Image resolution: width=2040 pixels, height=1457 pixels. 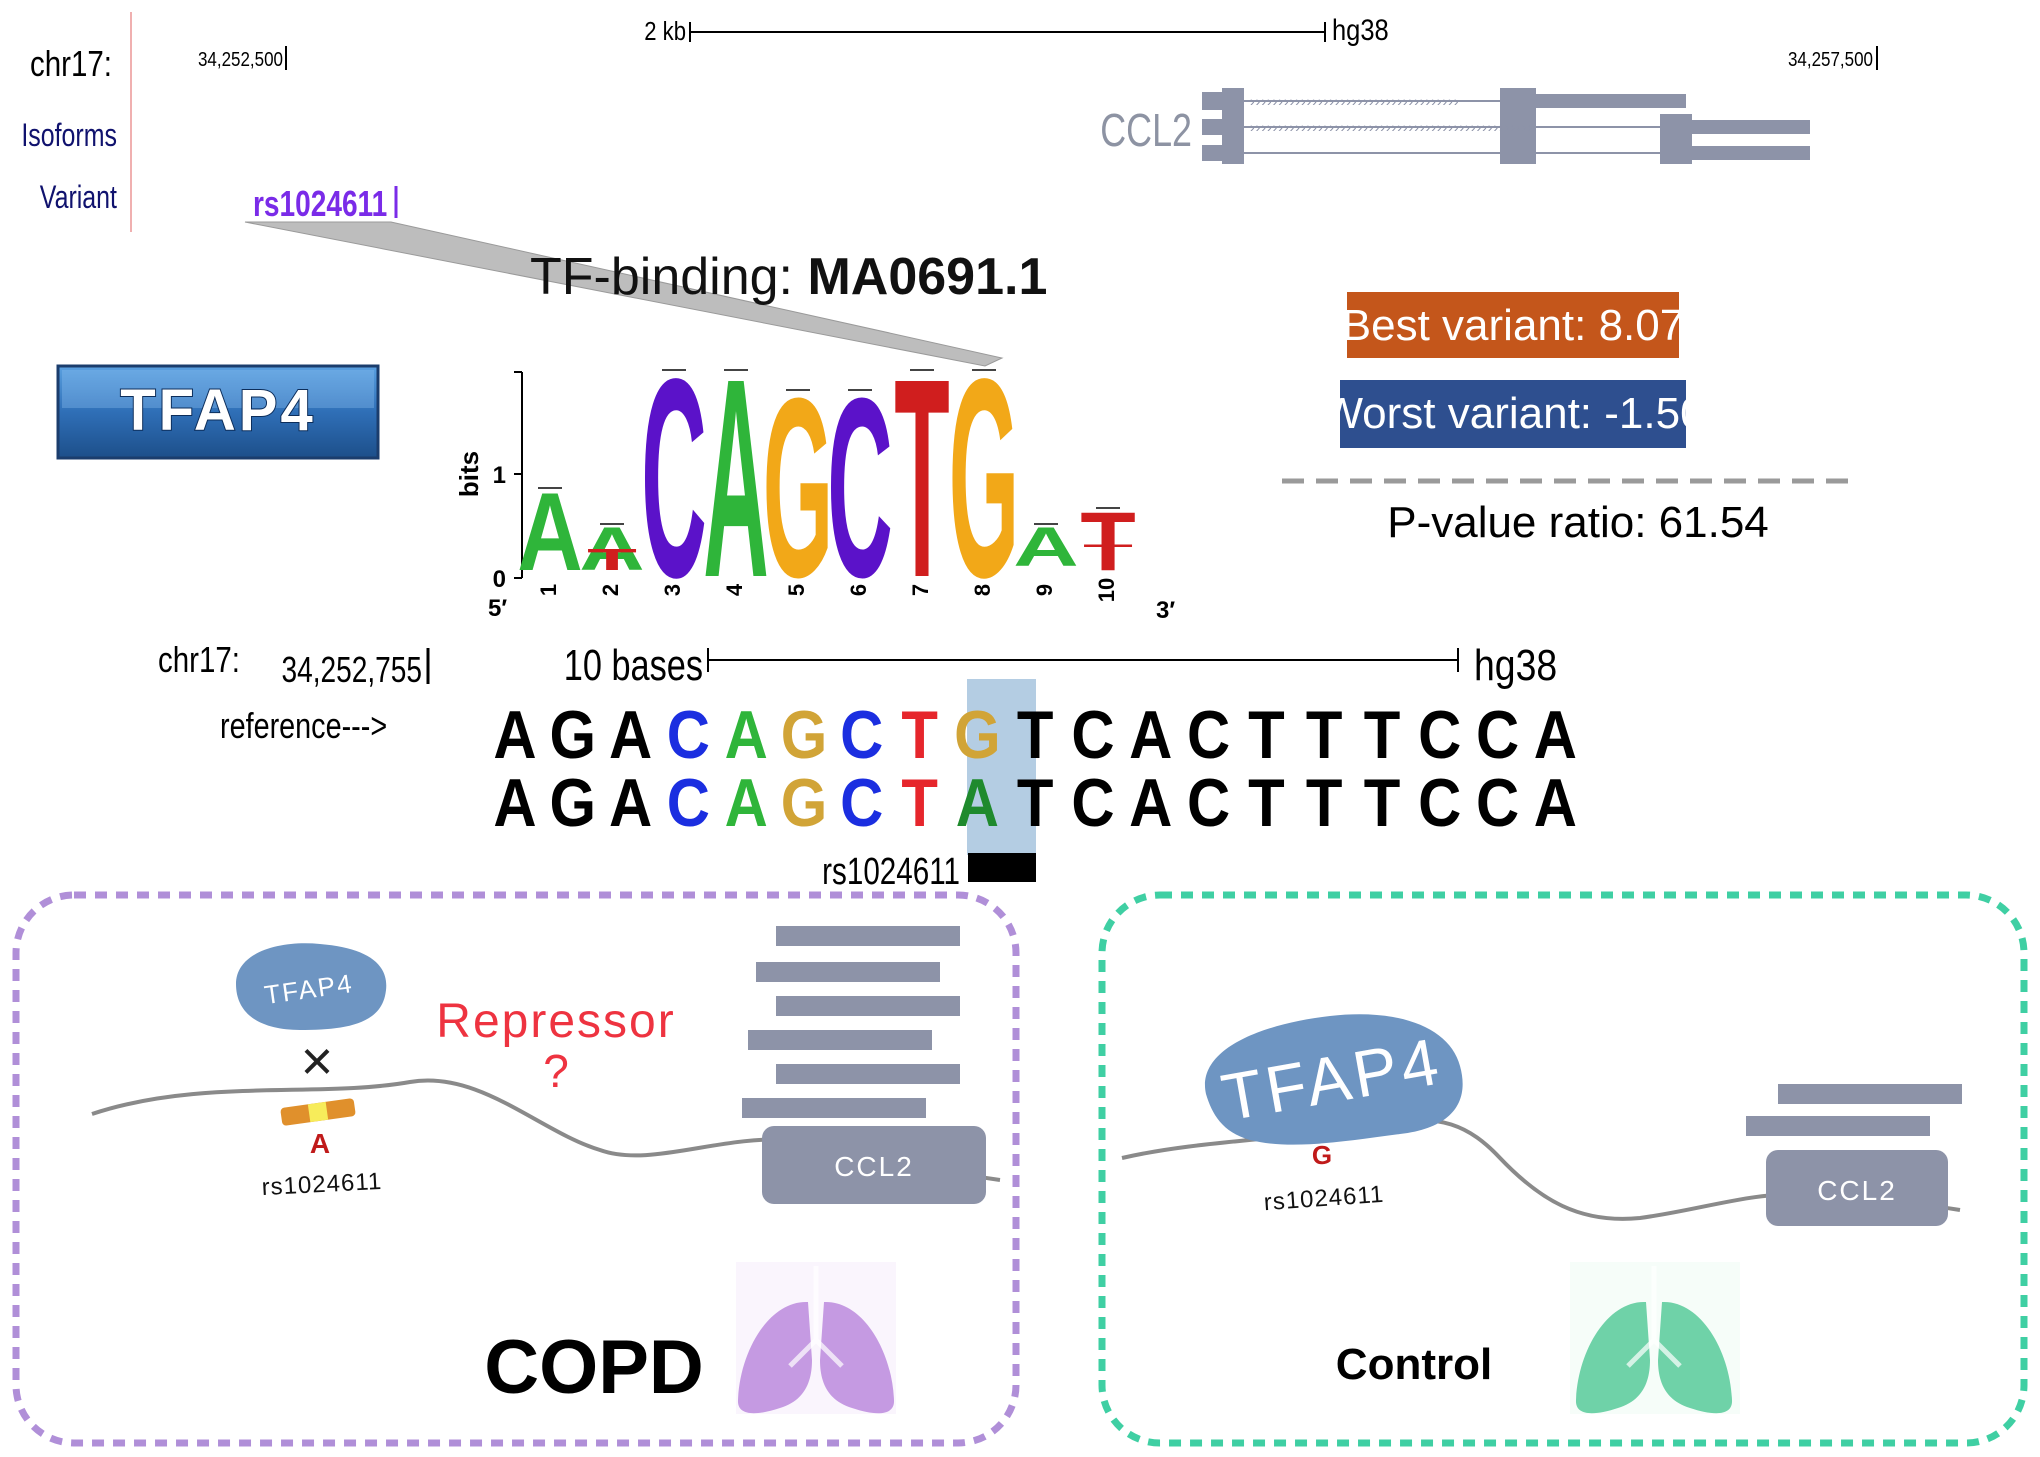 What do you see at coordinates (1002, 867) in the screenshot?
I see `seq-variant-bar` at bounding box center [1002, 867].